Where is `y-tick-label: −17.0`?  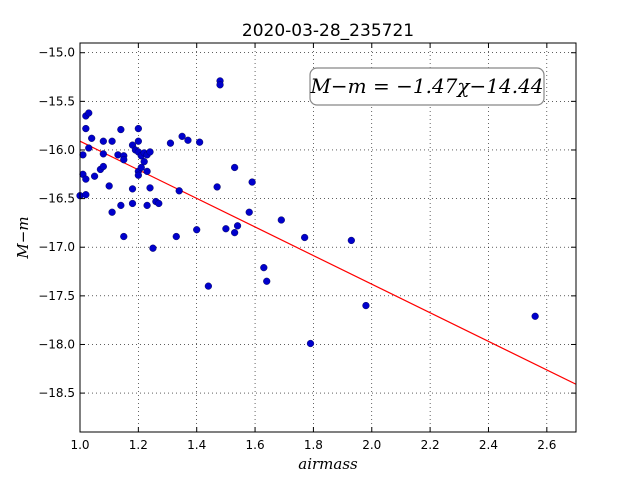 y-tick-label: −17.0 is located at coordinates (56, 247).